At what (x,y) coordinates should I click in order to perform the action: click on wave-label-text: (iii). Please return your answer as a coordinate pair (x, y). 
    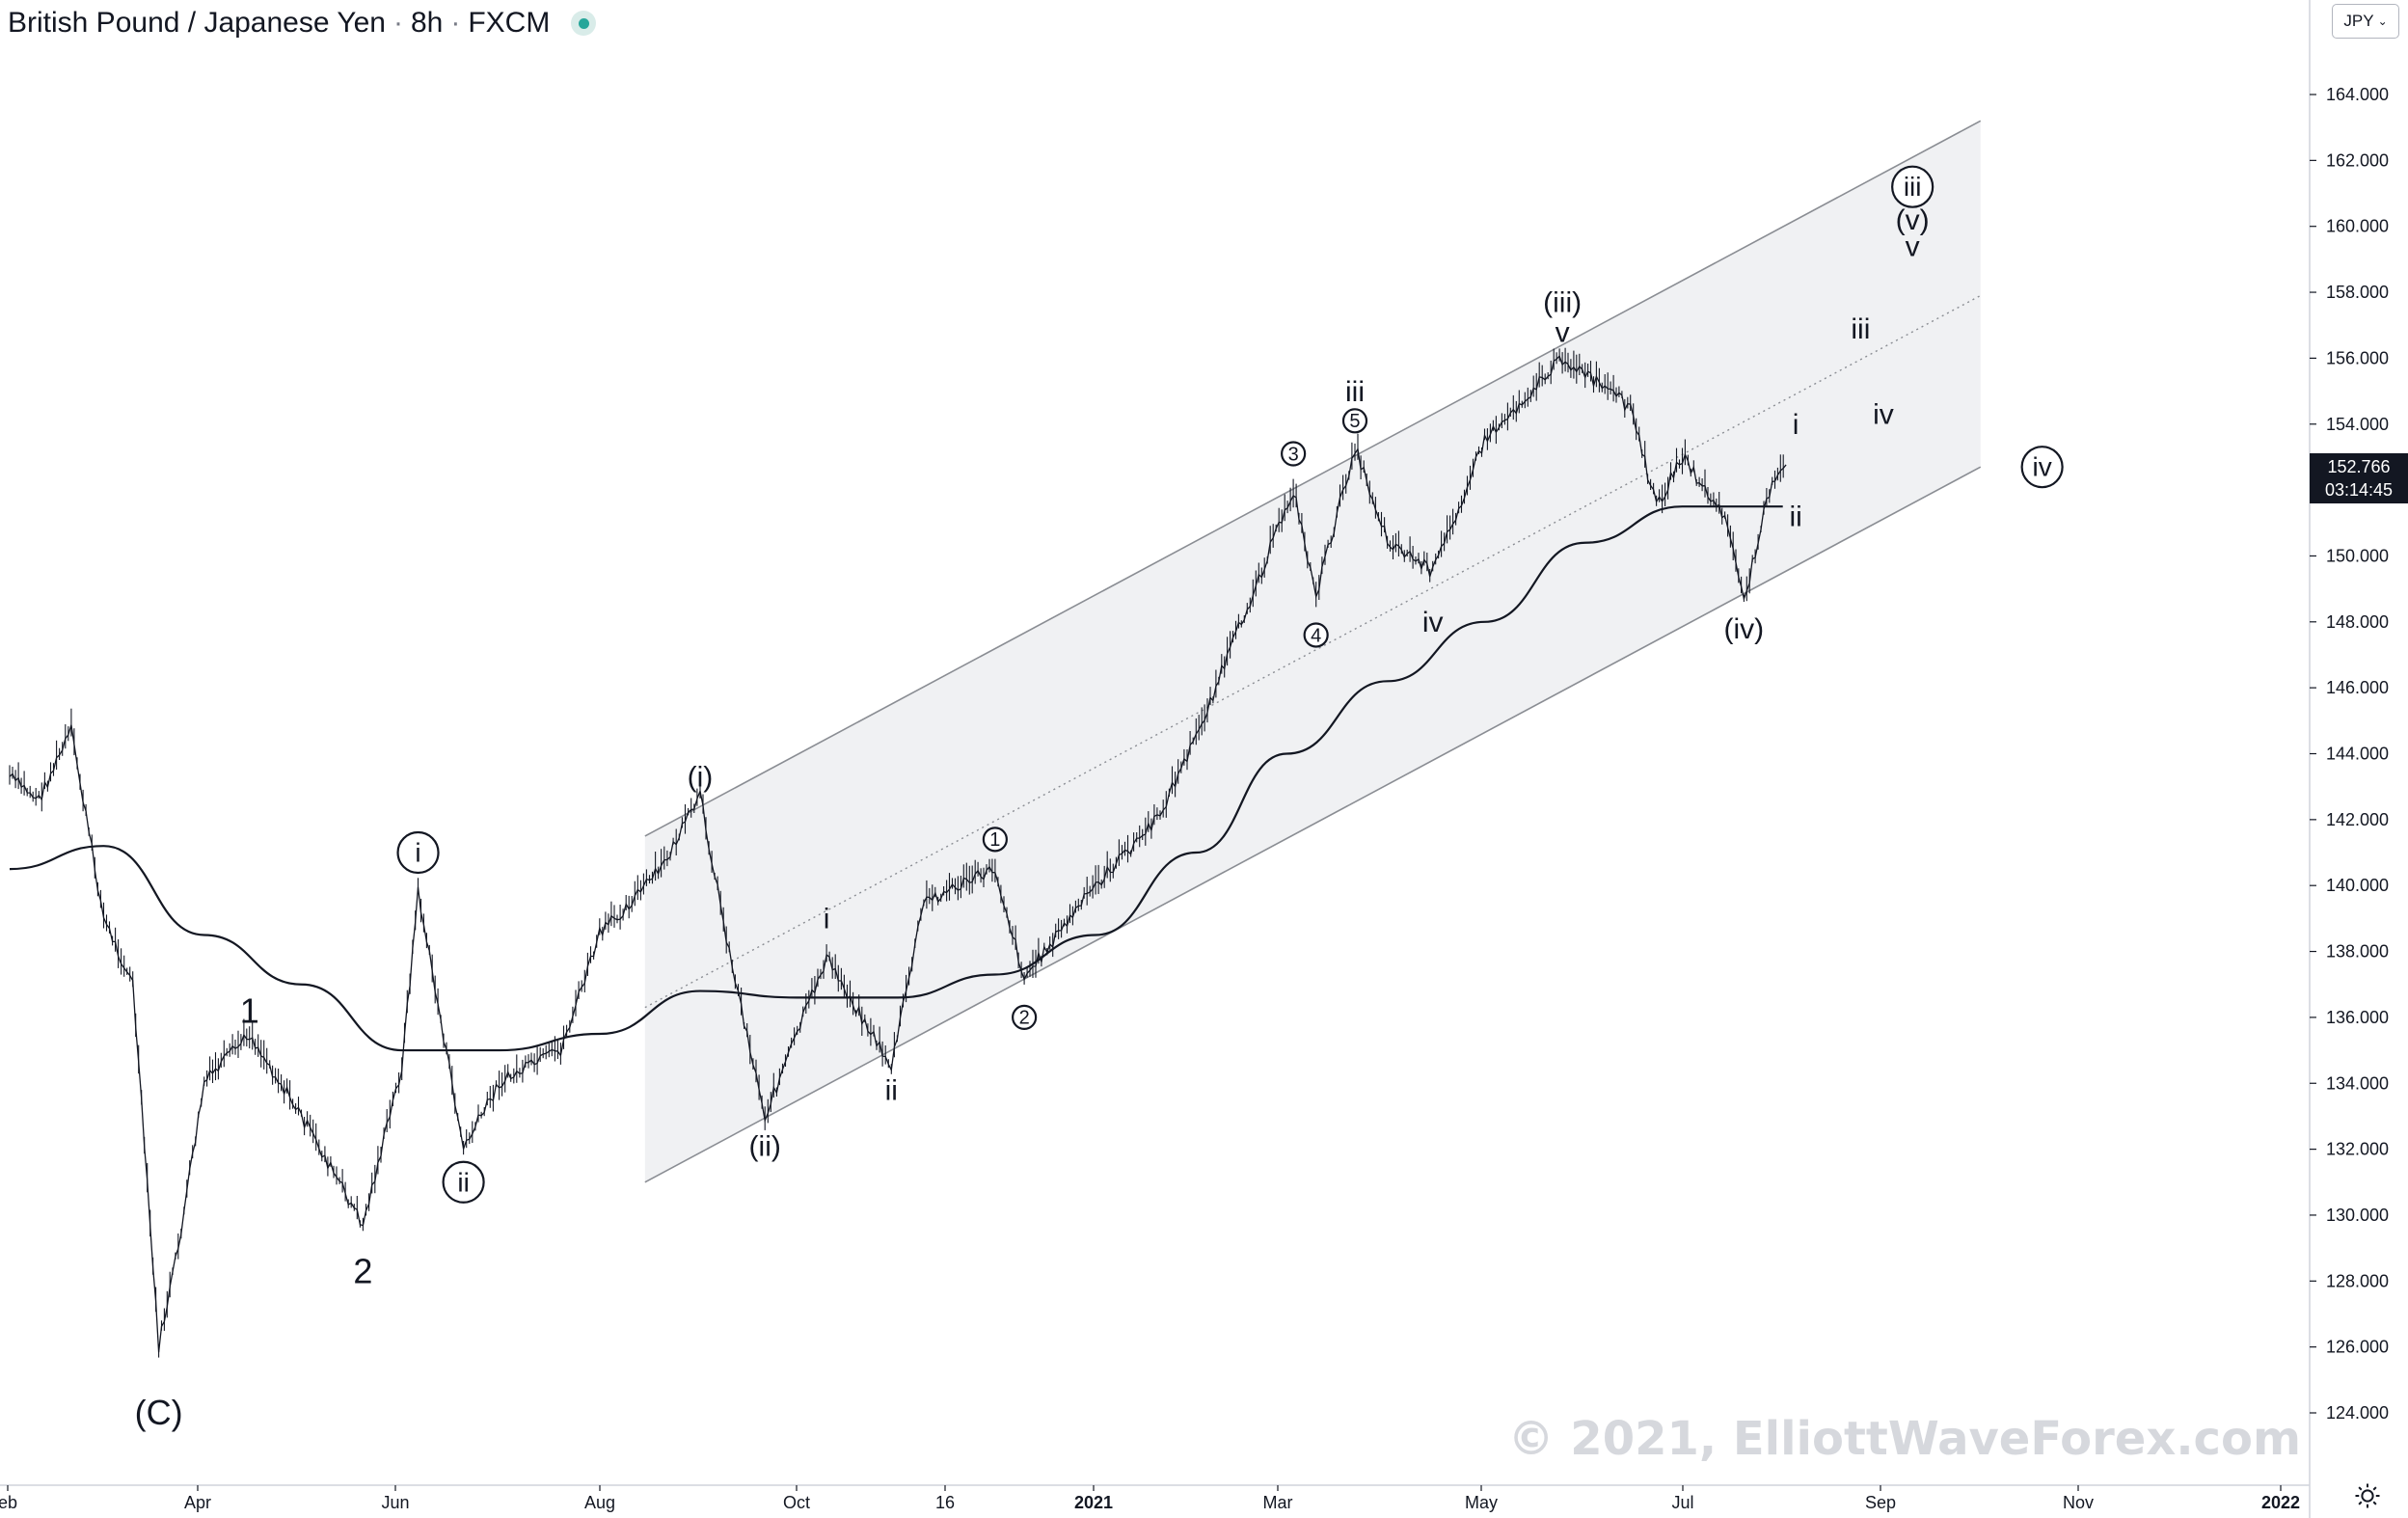
    Looking at the image, I should click on (1562, 303).